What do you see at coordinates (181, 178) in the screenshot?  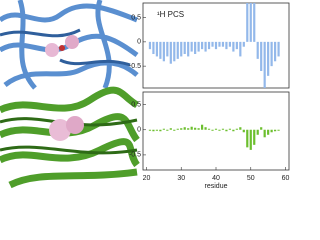 I see `x-tick-label: 30` at bounding box center [181, 178].